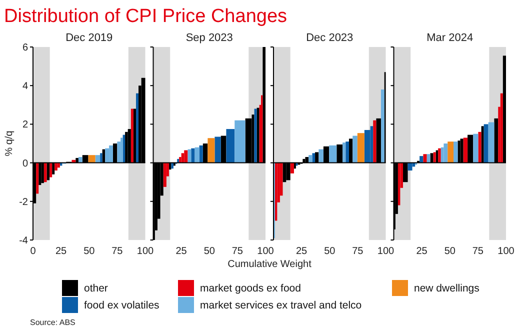 The height and width of the screenshot is (332, 521). Describe the element at coordinates (146, 16) in the screenshot. I see `chart-title: Distribution of CPI Price Changes` at that location.